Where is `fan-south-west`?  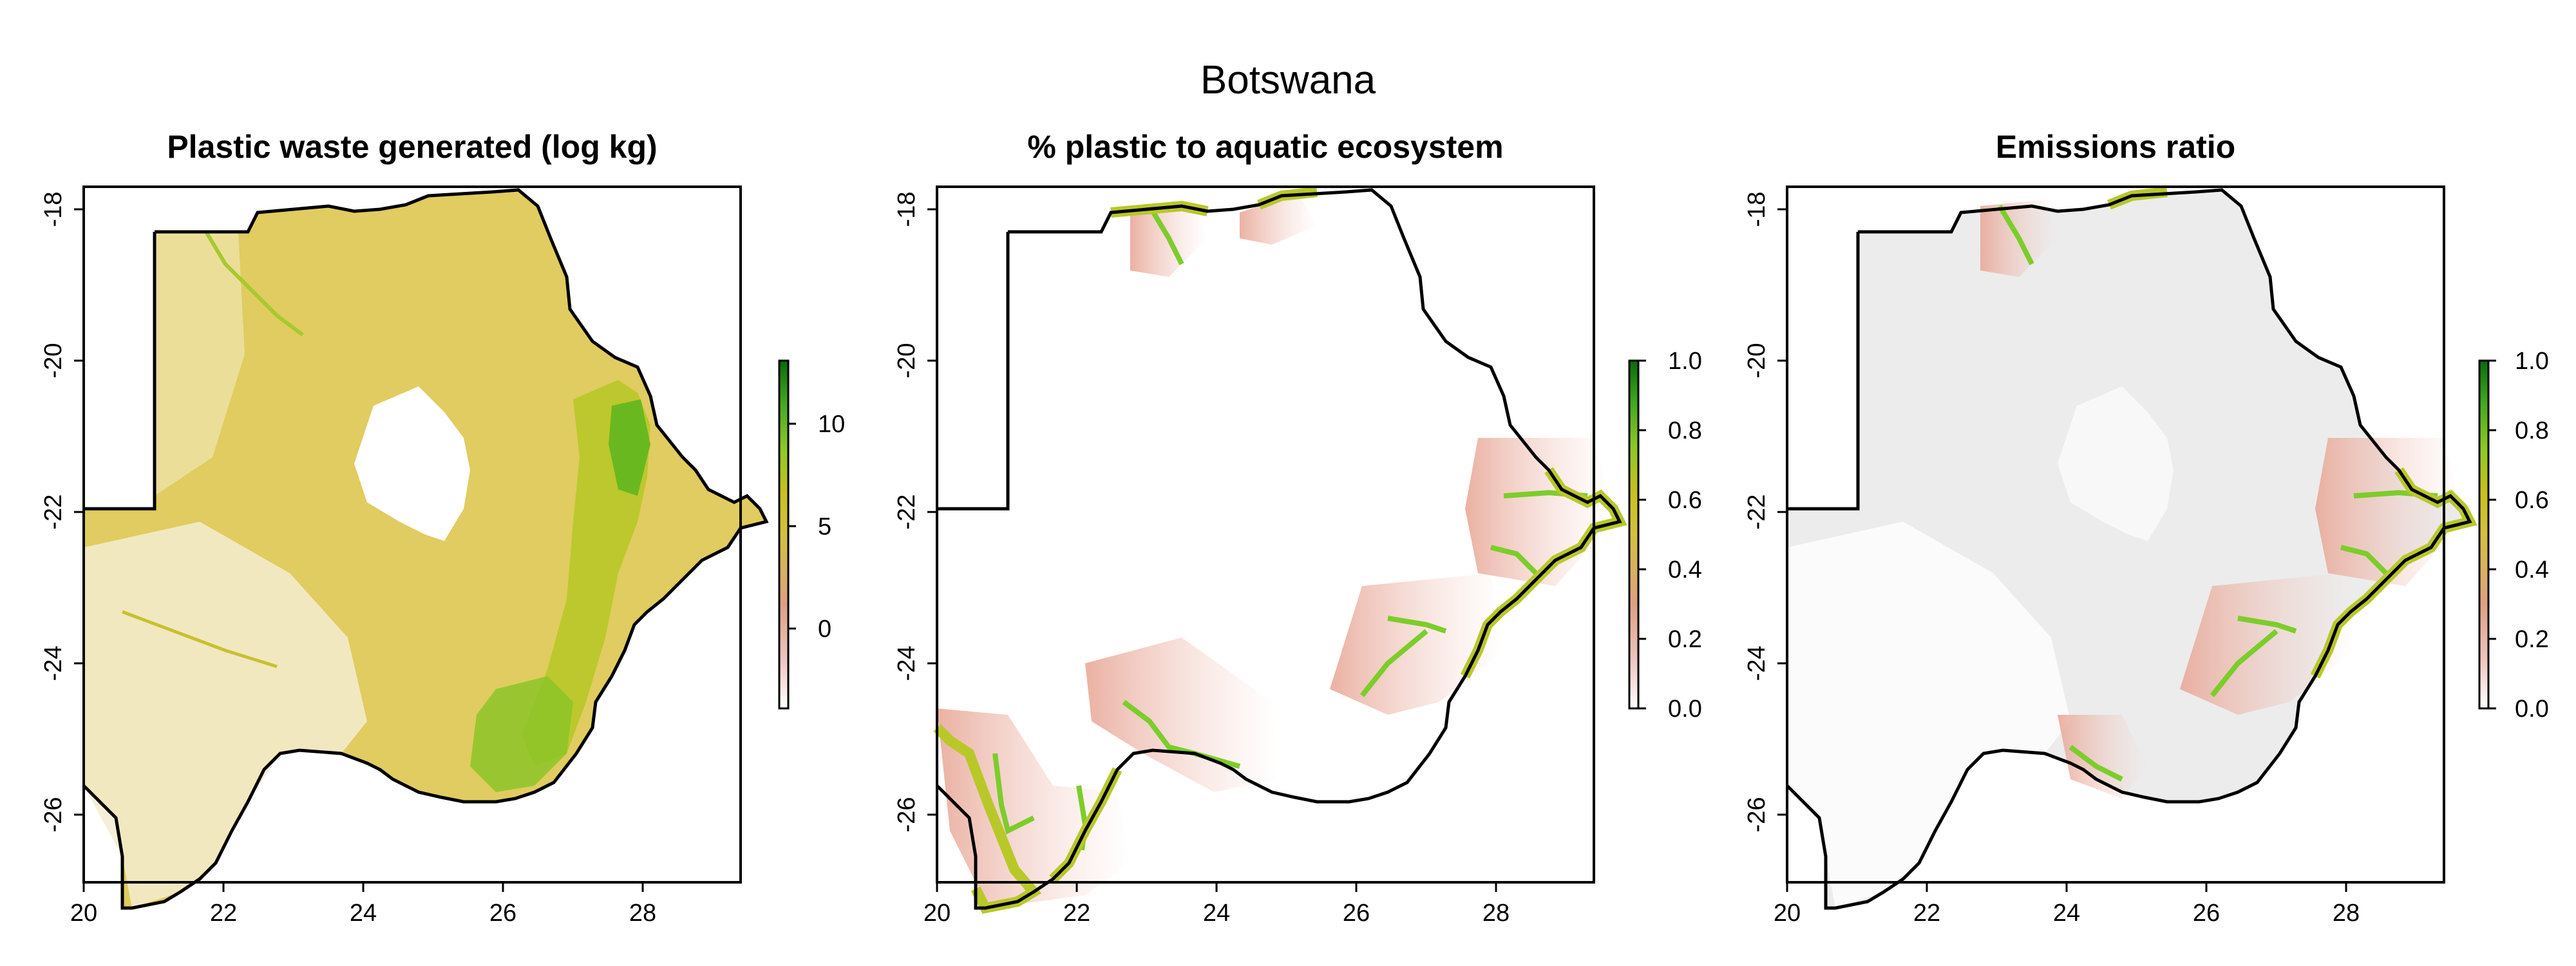 fan-south-west is located at coordinates (1033, 808).